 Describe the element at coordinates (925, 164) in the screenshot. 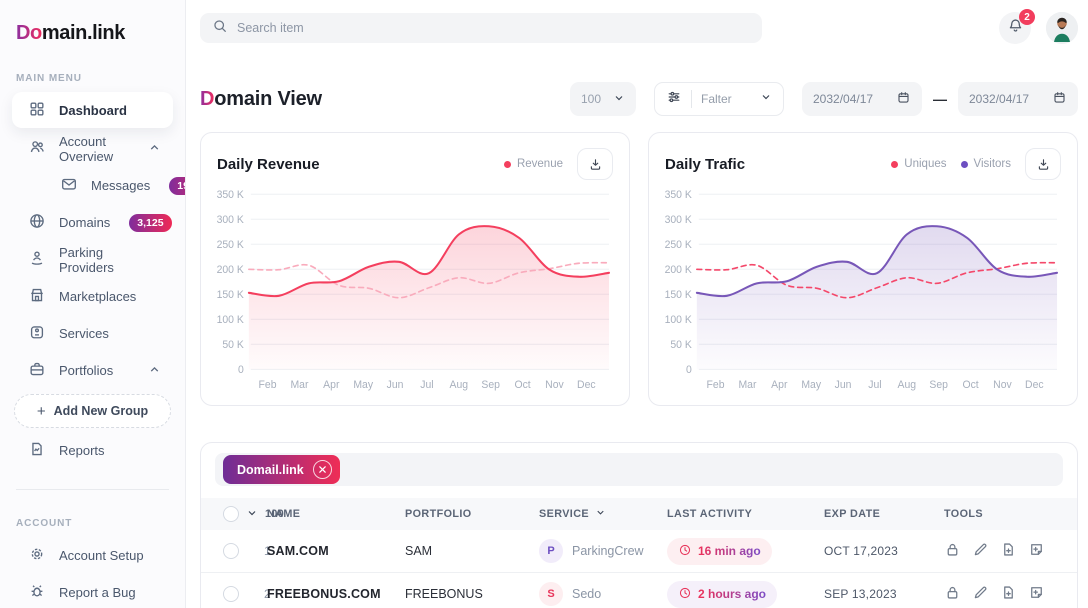

I see `legend-label: Uniques` at that location.